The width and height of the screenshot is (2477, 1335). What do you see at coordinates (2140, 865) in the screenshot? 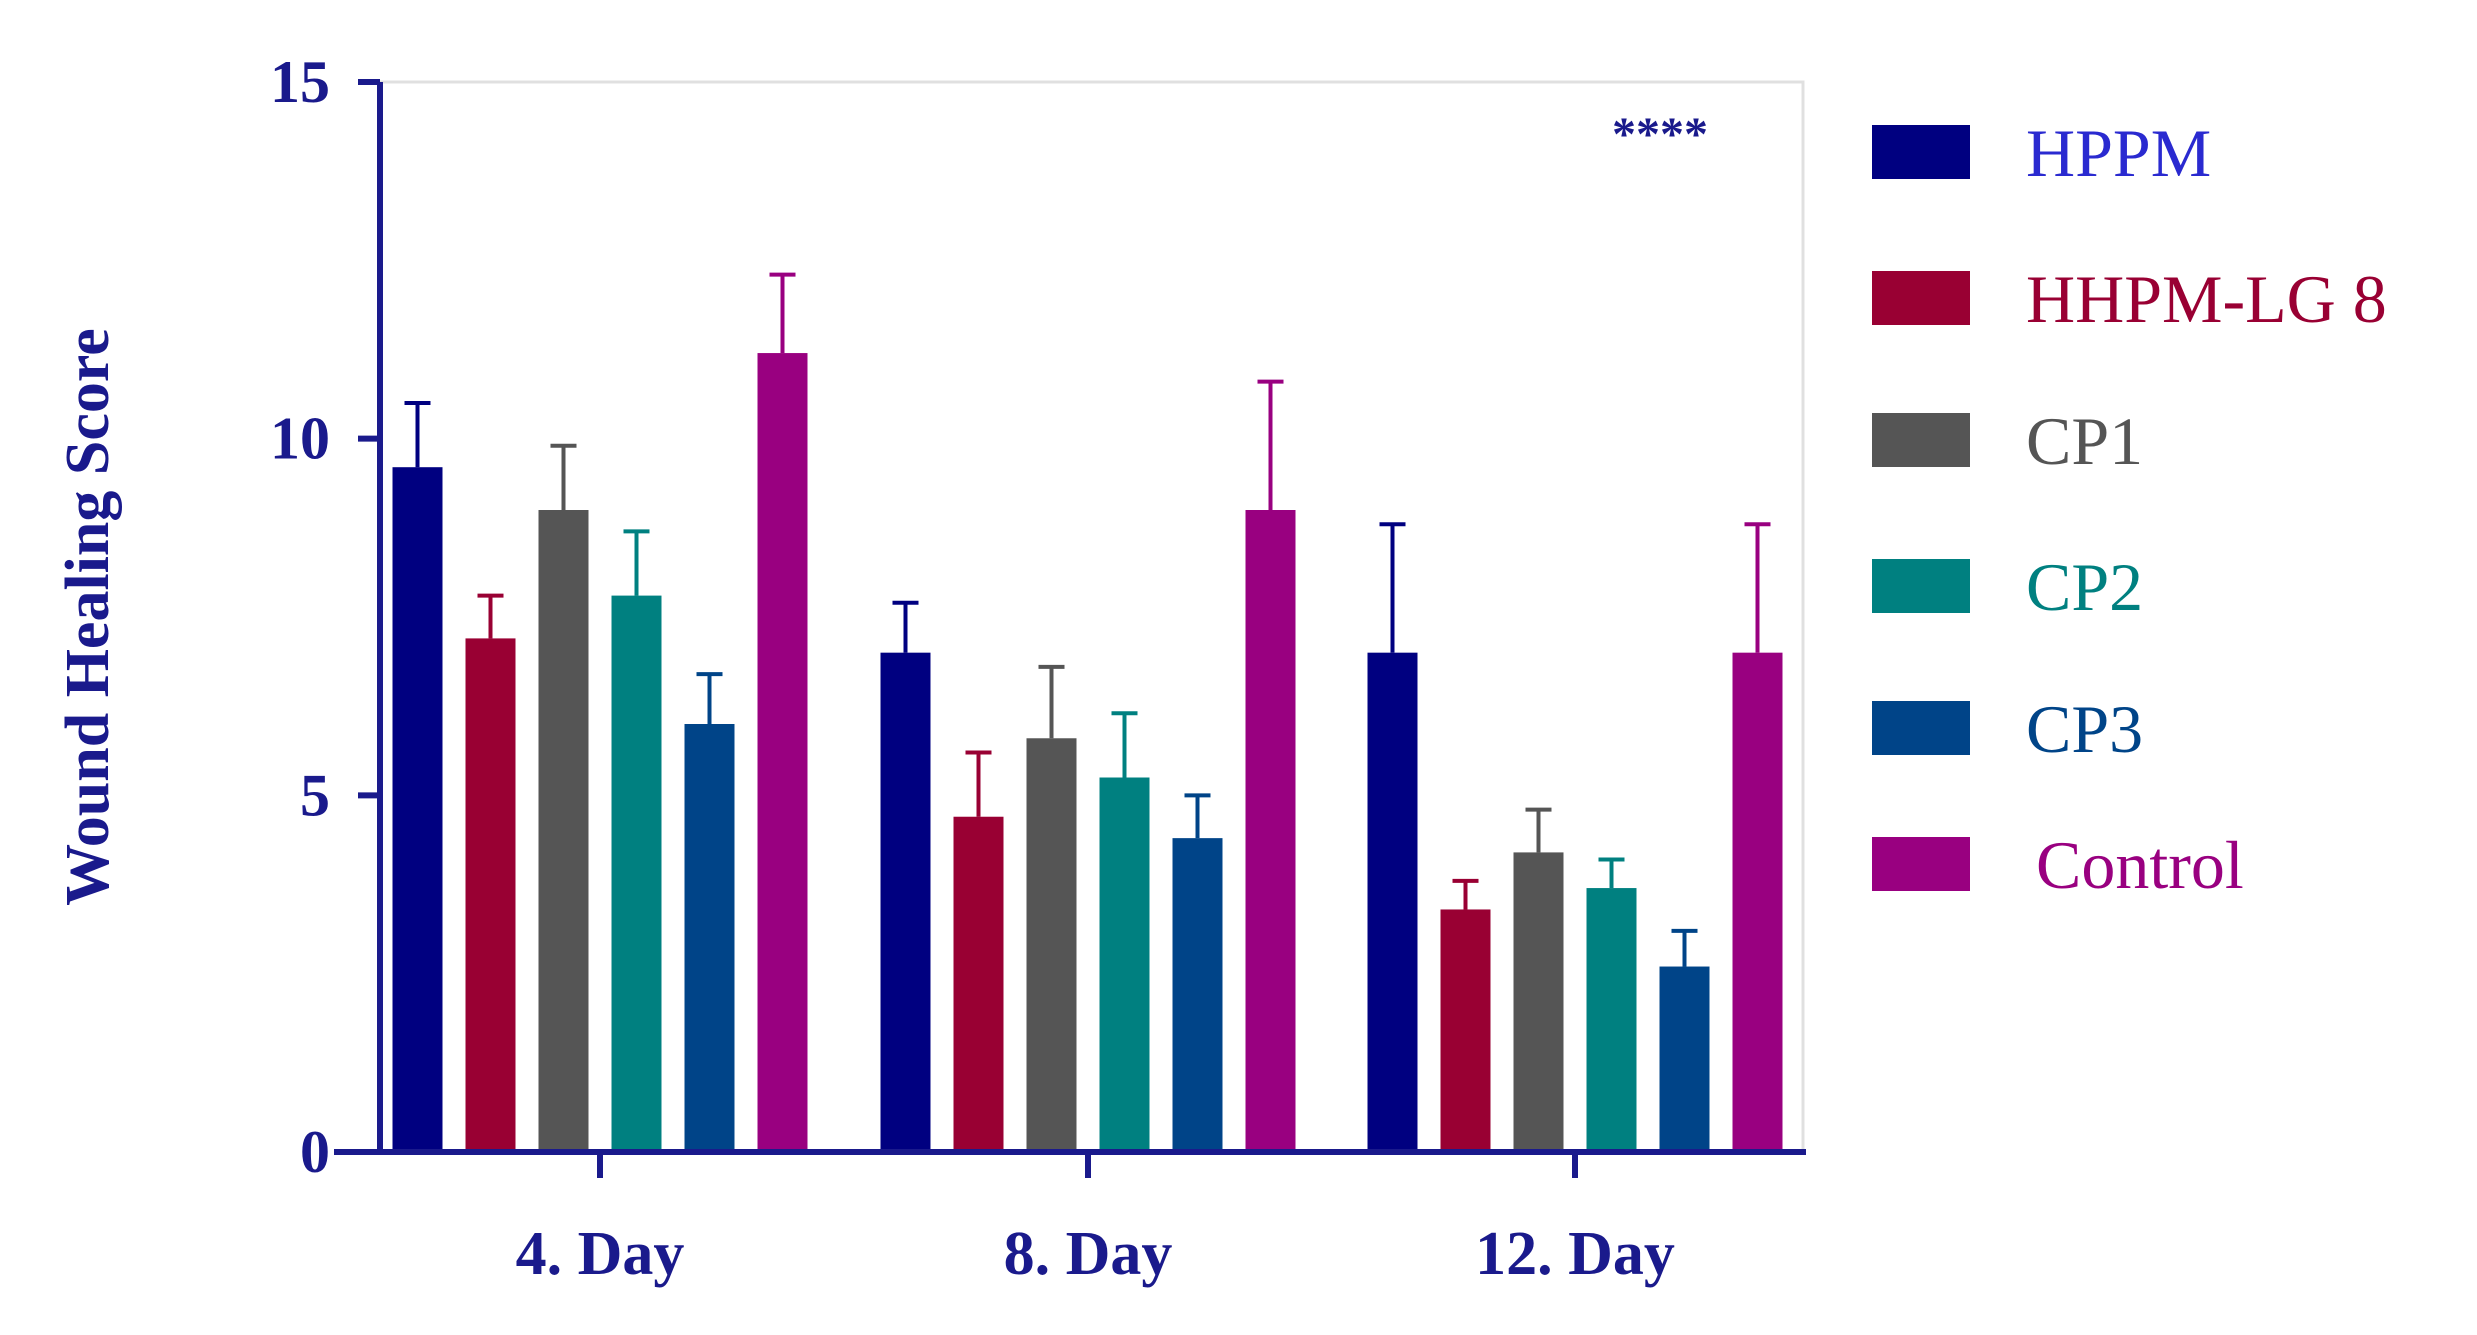
I see `legend-label: Control` at bounding box center [2140, 865].